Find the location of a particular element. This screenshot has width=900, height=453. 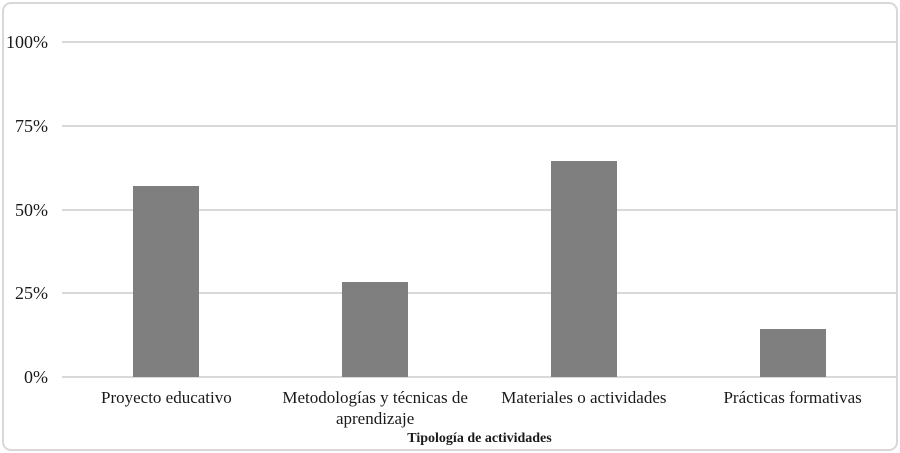

y-tick-label: 100% is located at coordinates (27, 42).